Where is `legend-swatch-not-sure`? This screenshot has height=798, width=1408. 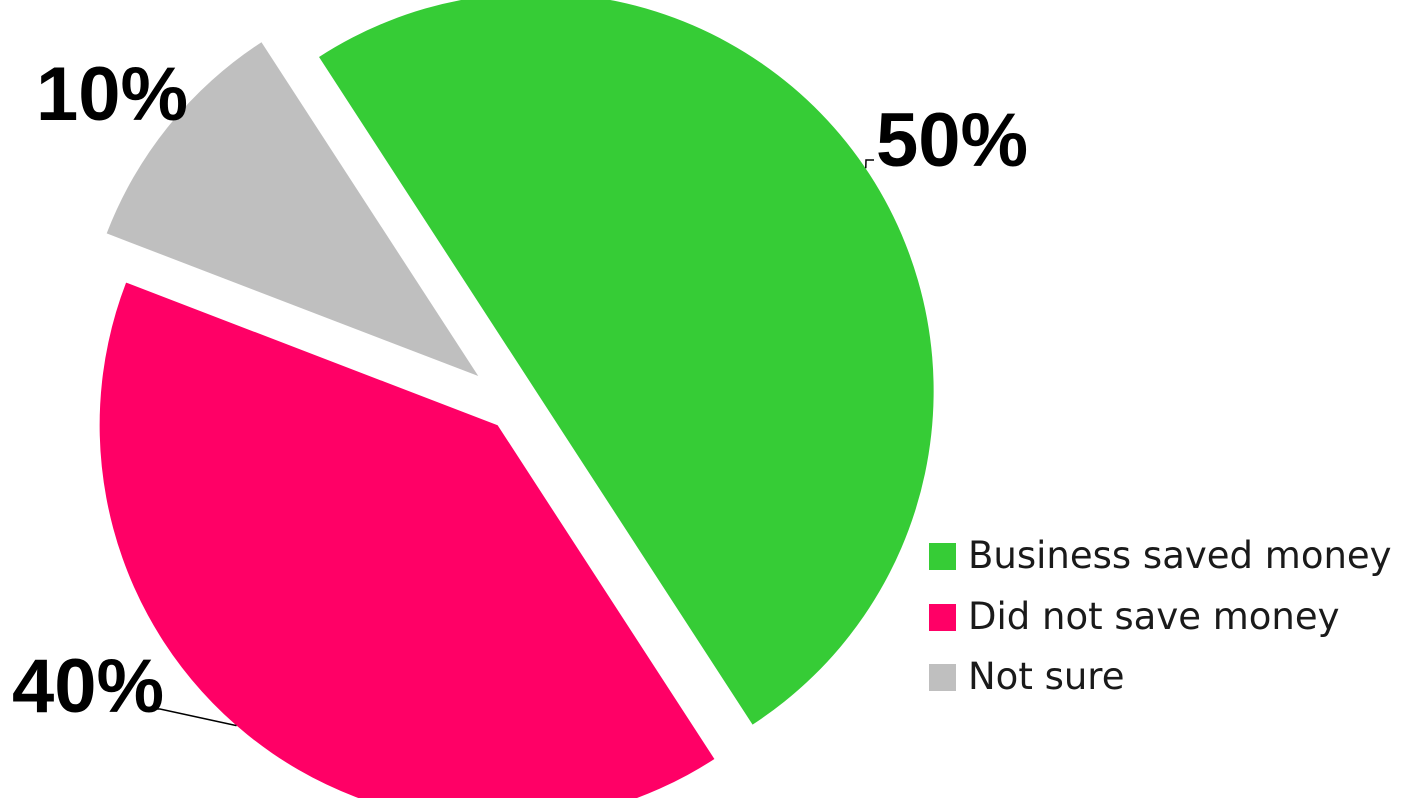 legend-swatch-not-sure is located at coordinates (942, 677).